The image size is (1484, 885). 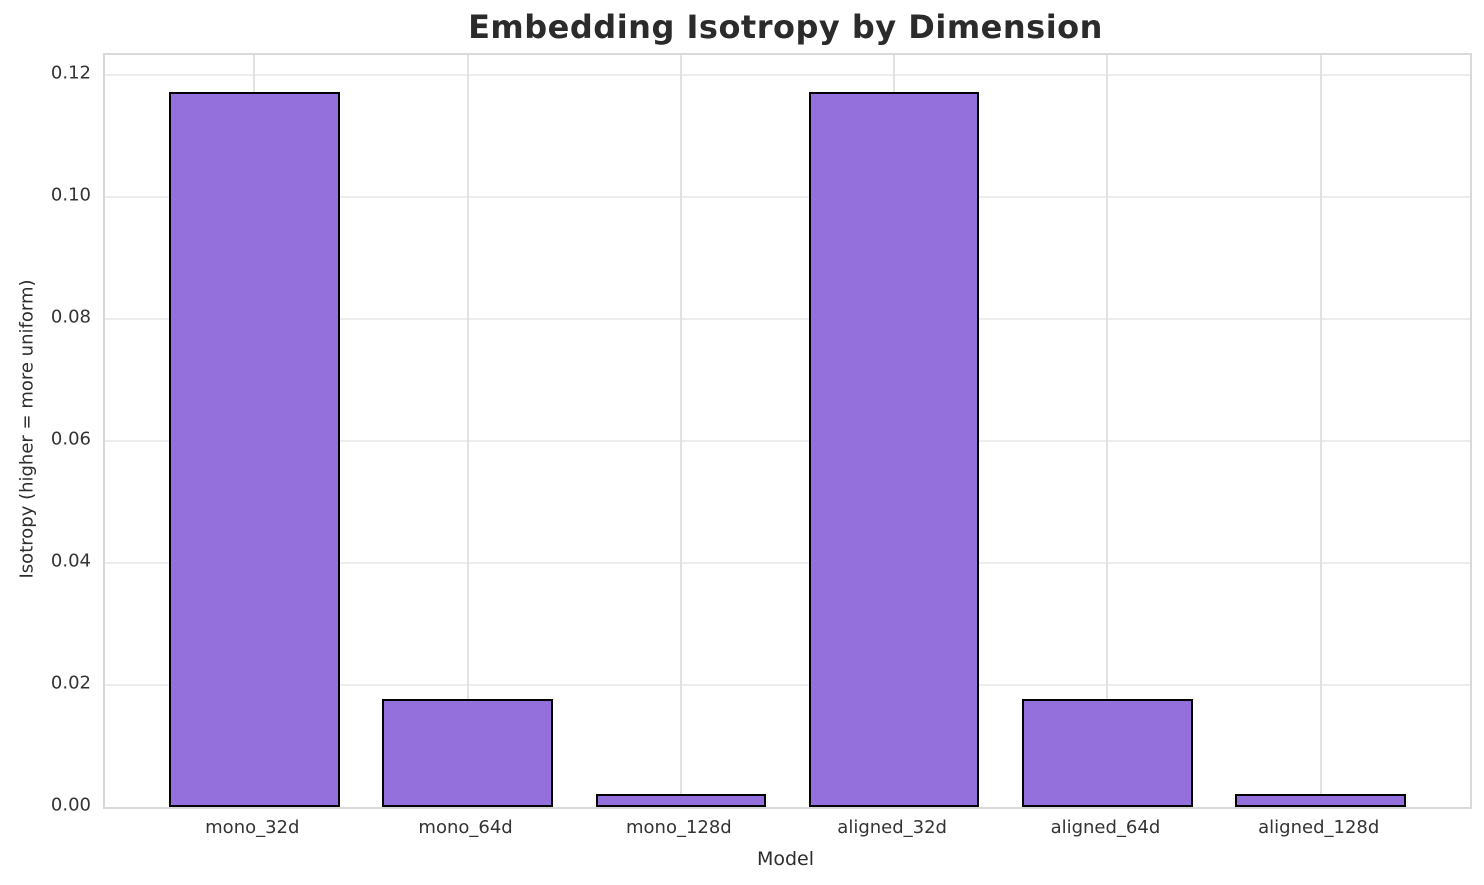 I want to click on x-tick-label: mono_64d, so click(x=465, y=827).